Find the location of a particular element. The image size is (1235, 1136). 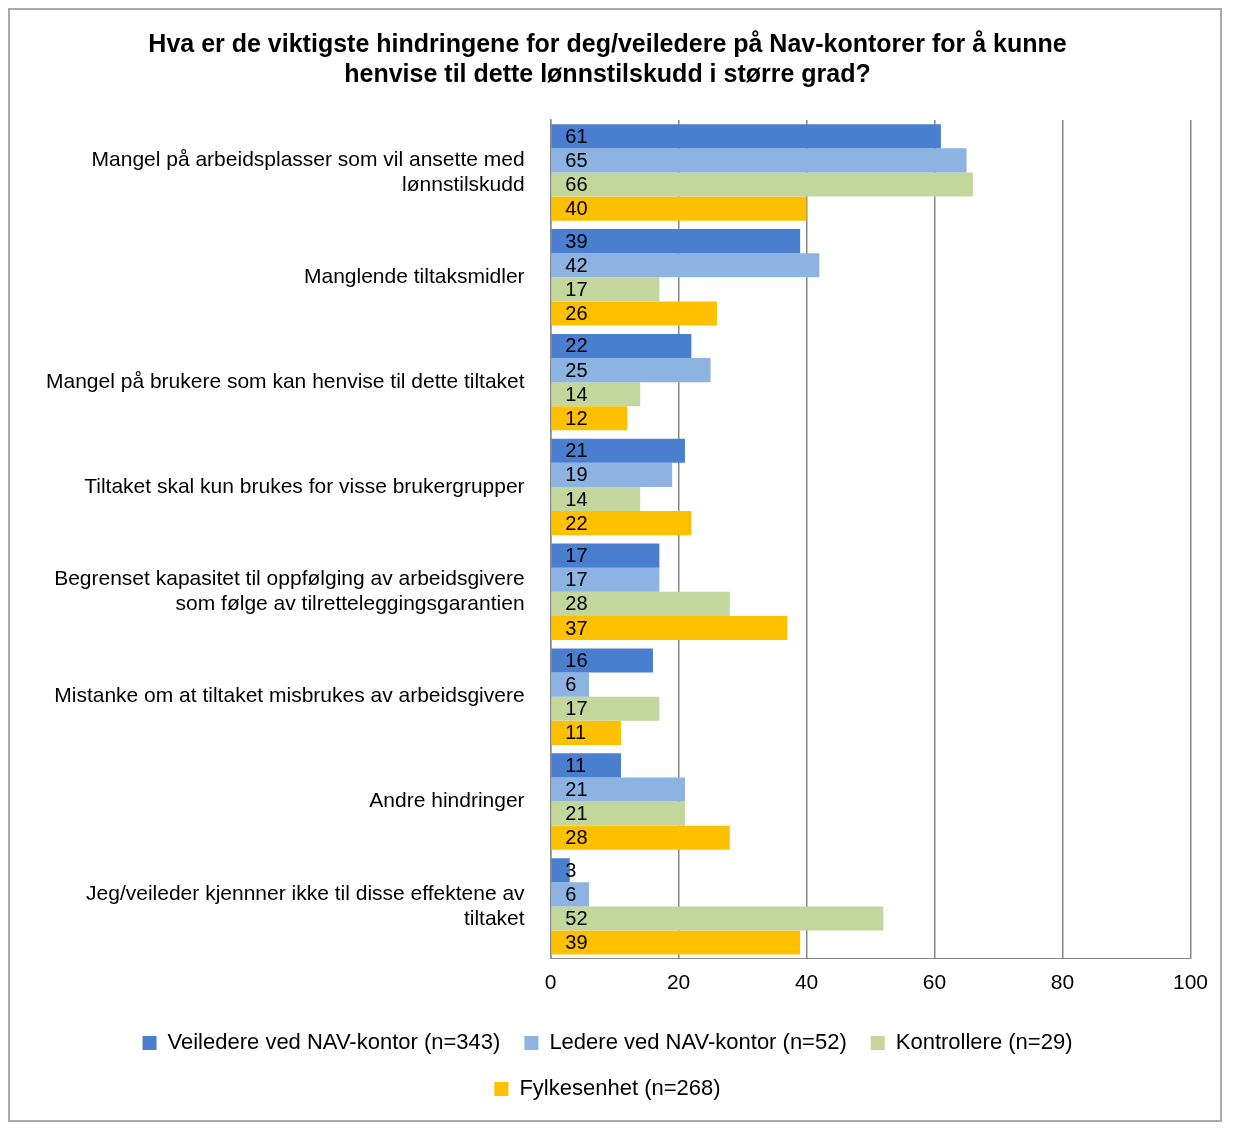

data-label: 19 is located at coordinates (576, 474).